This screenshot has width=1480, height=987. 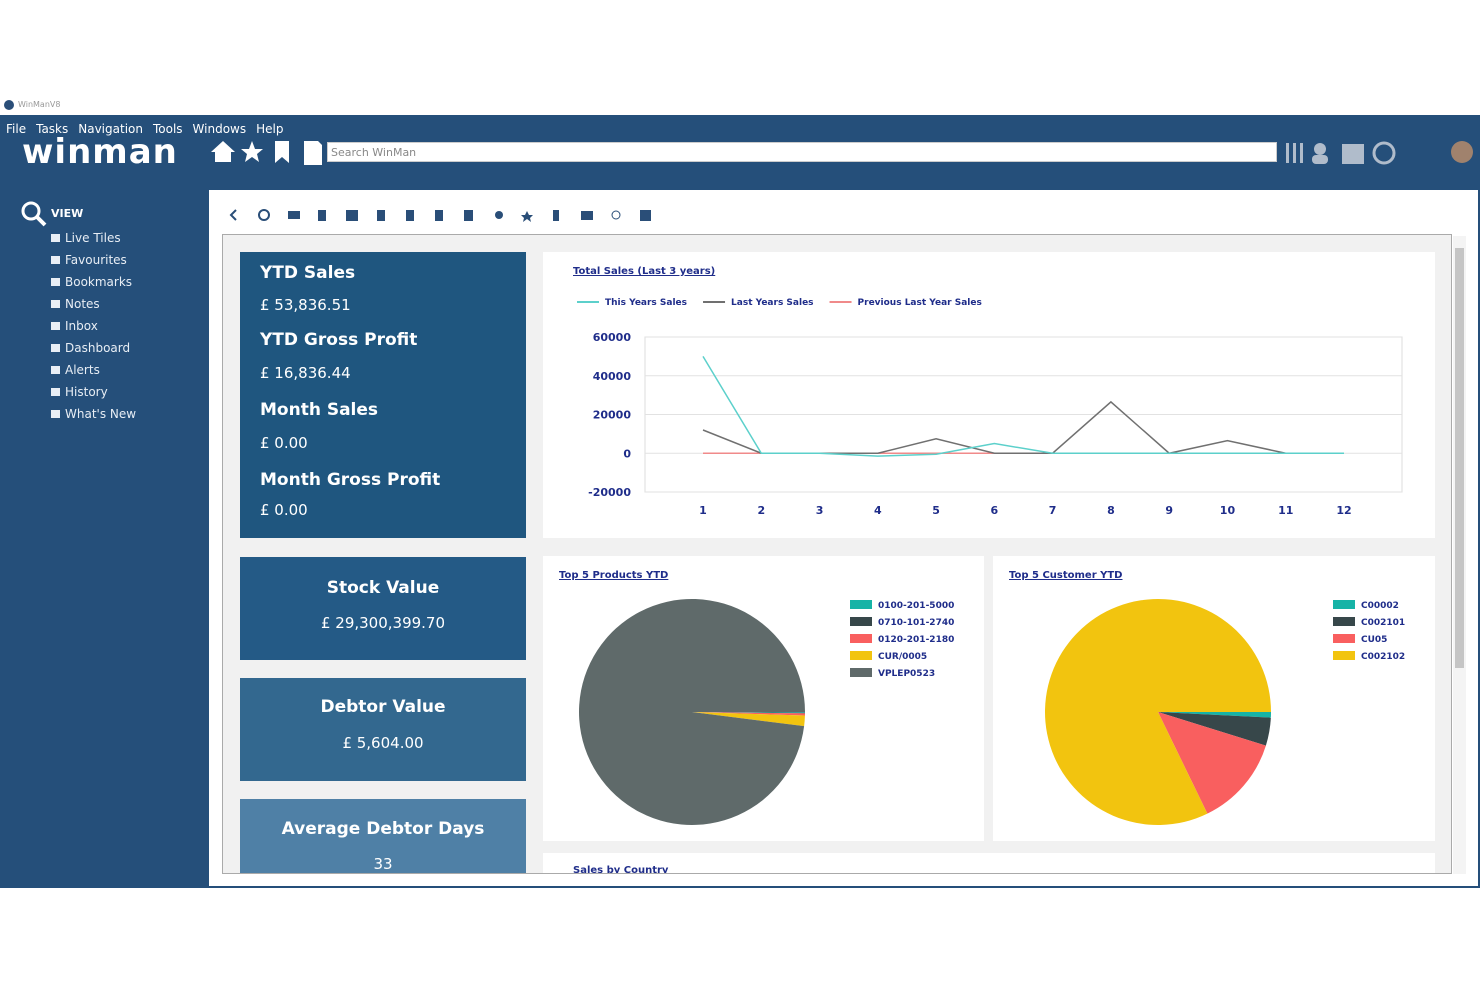 I want to click on nav-label: Notes, so click(x=82, y=304).